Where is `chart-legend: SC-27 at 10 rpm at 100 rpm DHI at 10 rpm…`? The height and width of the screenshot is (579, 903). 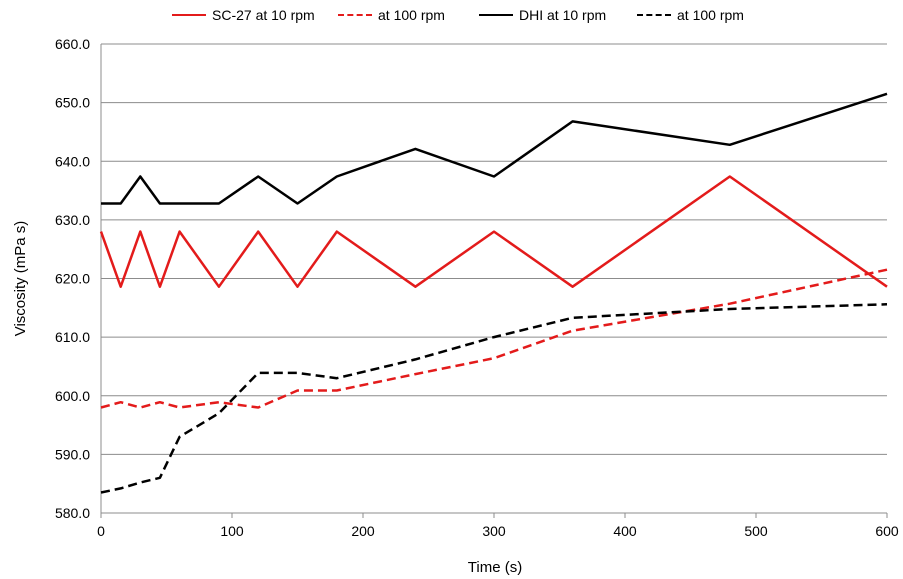 chart-legend: SC-27 at 10 rpm at 100 rpm DHI at 10 rpm… is located at coordinates (451, 15).